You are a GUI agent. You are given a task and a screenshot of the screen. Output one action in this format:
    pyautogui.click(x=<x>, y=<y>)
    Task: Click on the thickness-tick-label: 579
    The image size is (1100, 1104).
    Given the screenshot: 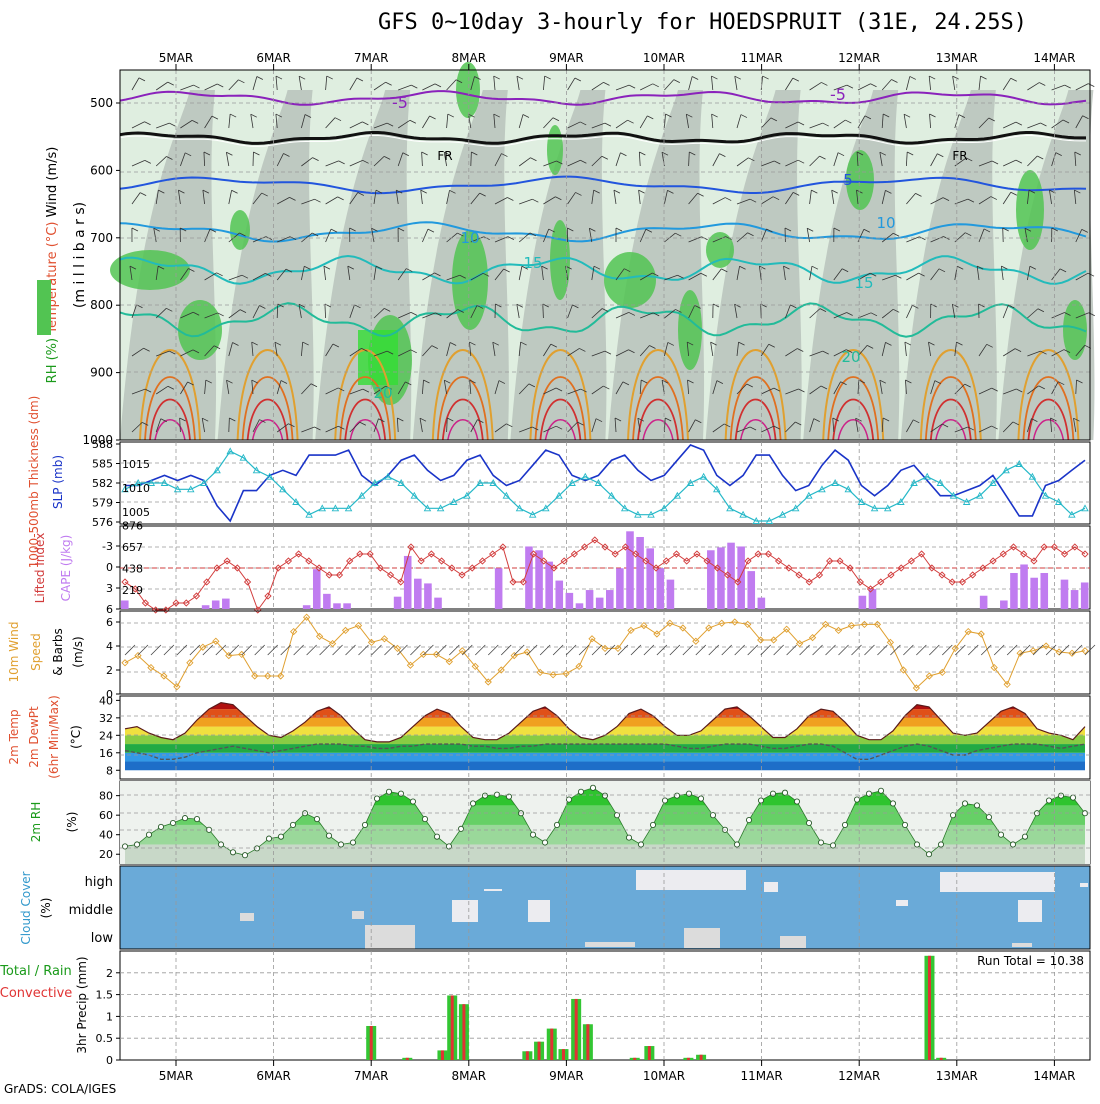 What is the action you would take?
    pyautogui.click(x=102, y=503)
    